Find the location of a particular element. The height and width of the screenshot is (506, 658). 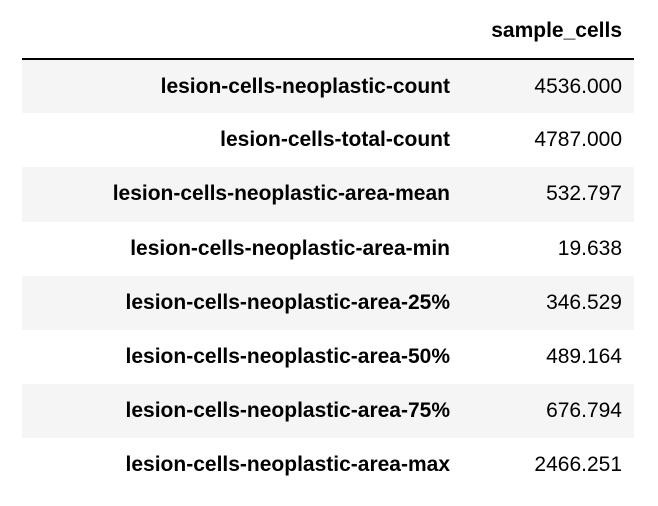

table-header: sample_cells is located at coordinates (328, 32).